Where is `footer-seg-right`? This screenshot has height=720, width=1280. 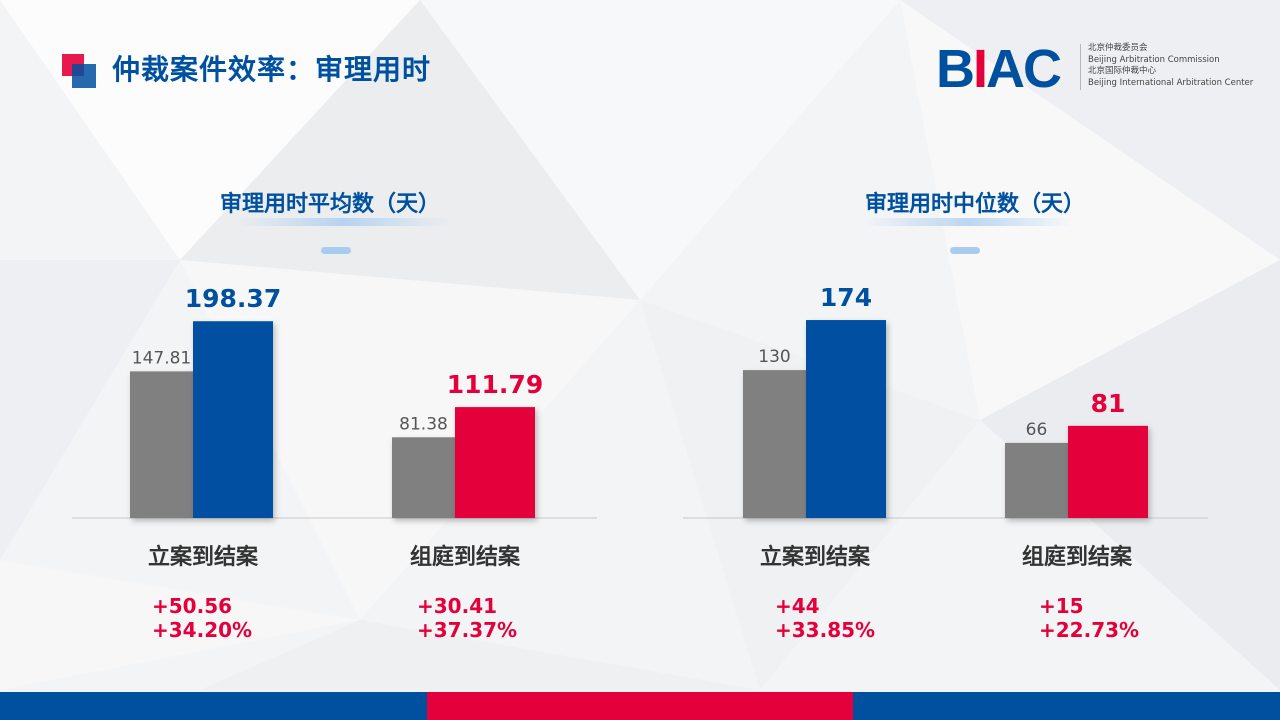
footer-seg-right is located at coordinates (1066, 706).